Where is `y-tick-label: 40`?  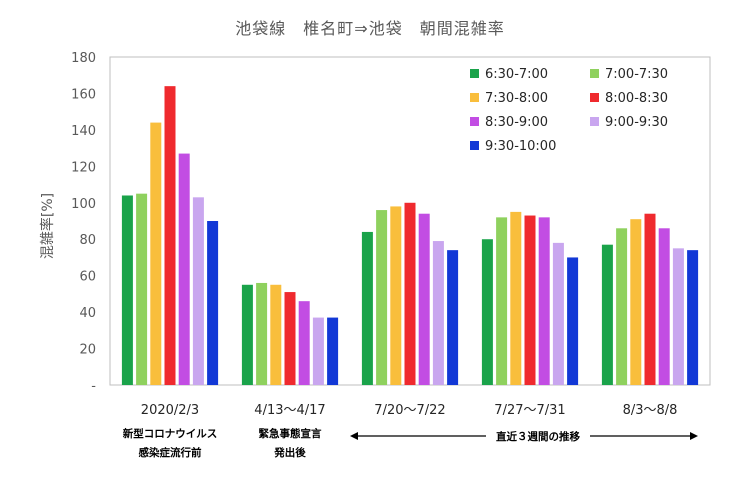
y-tick-label: 40 is located at coordinates (87, 313).